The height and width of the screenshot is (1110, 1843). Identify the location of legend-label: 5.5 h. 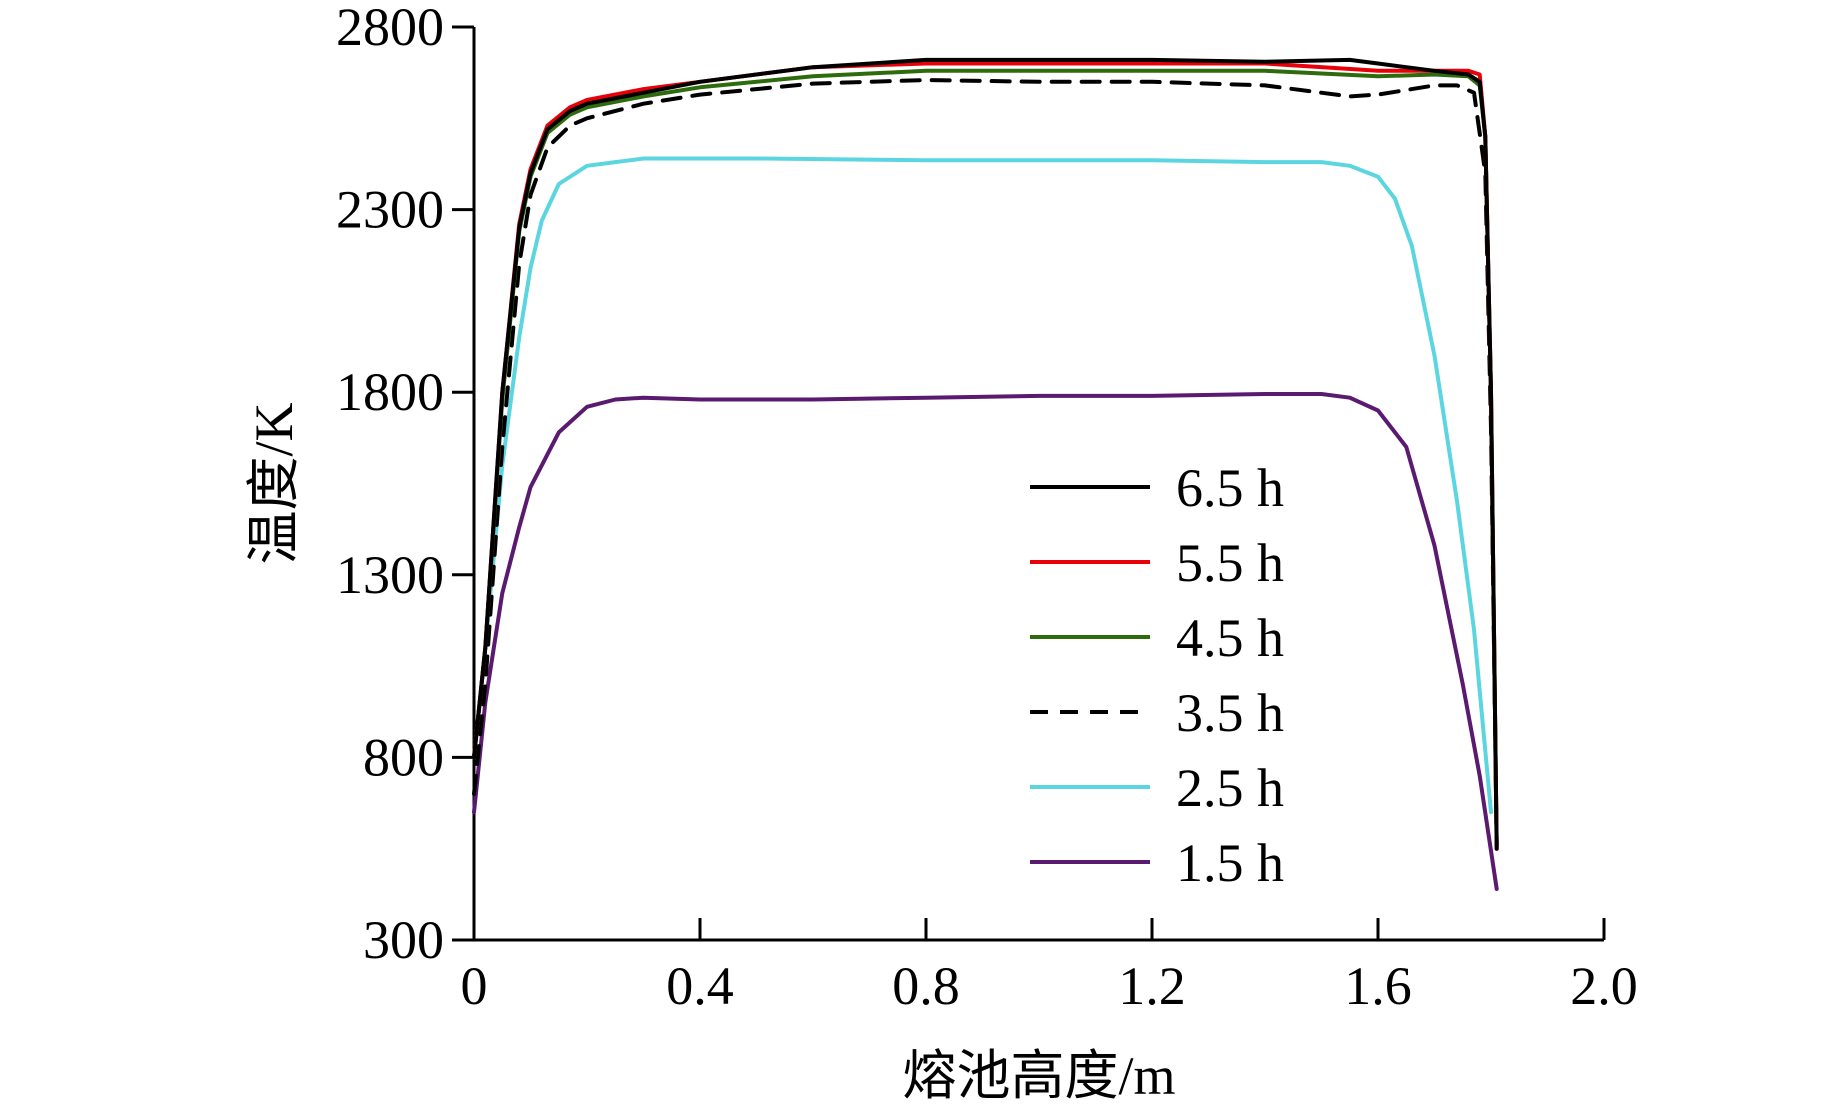
(1230, 563).